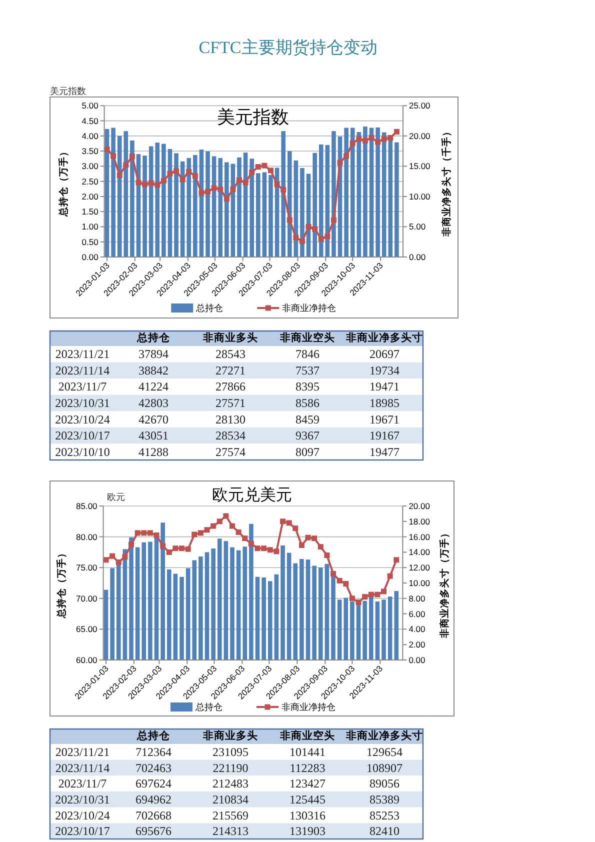 The width and height of the screenshot is (595, 842). Describe the element at coordinates (153, 354) in the screenshot. I see `data-label: 37894` at that location.